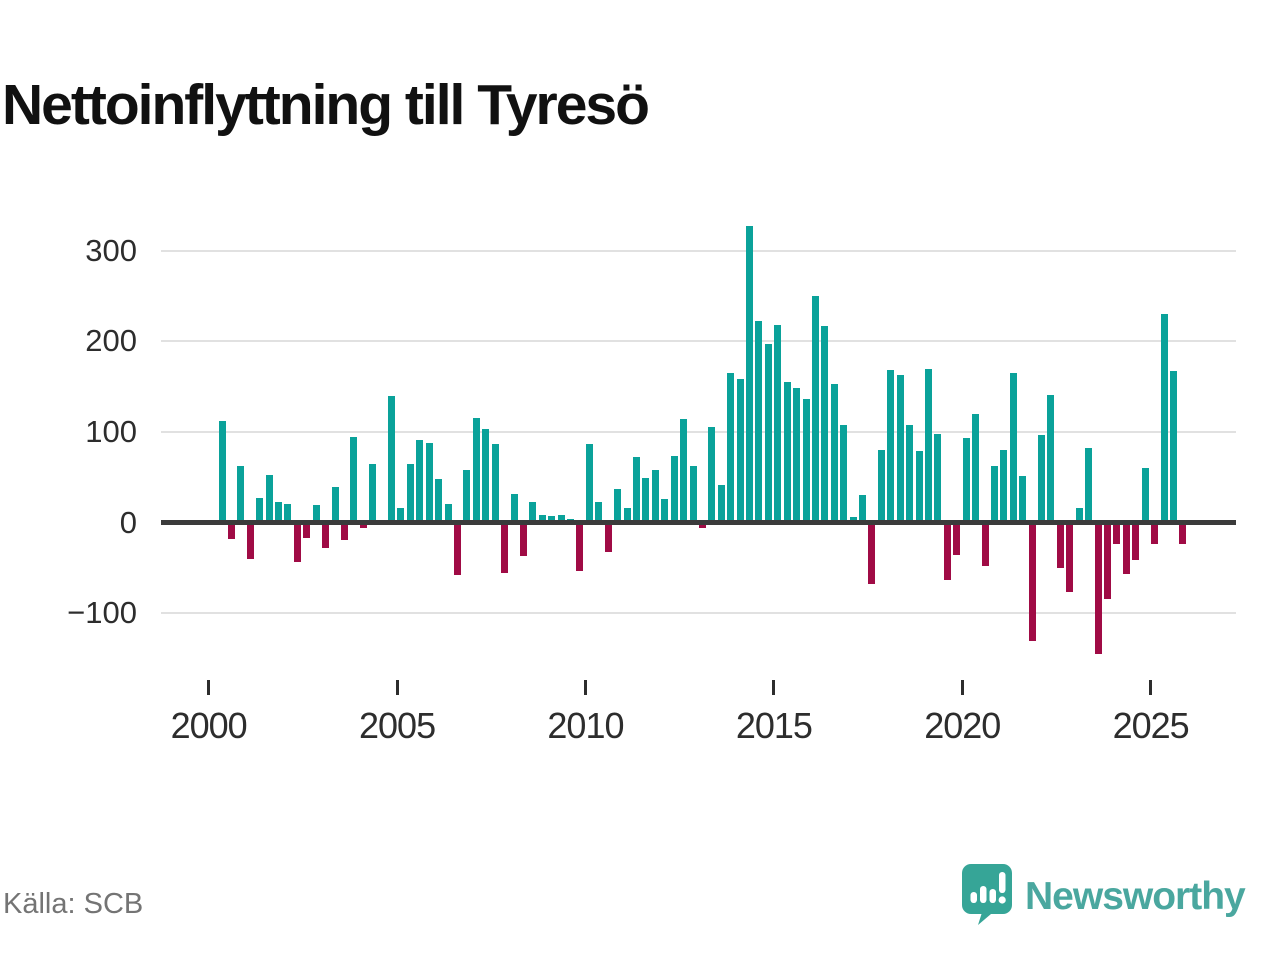 This screenshot has width=1280, height=960. Describe the element at coordinates (585, 725) in the screenshot. I see `x-tick-label: 2010` at that location.